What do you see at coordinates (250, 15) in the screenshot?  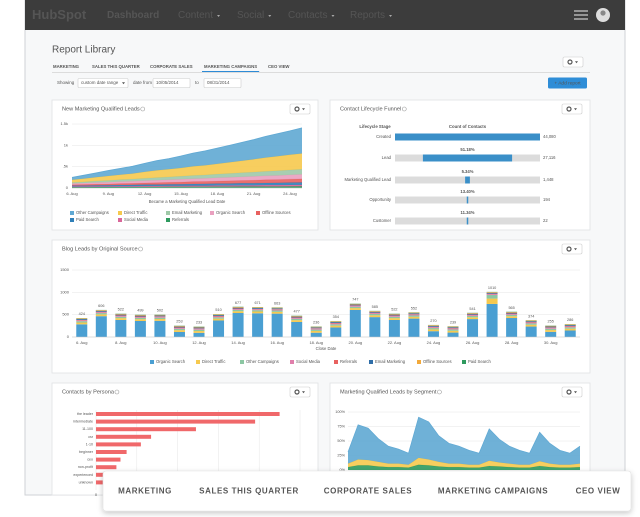 I see `nav-item: Social` at bounding box center [250, 15].